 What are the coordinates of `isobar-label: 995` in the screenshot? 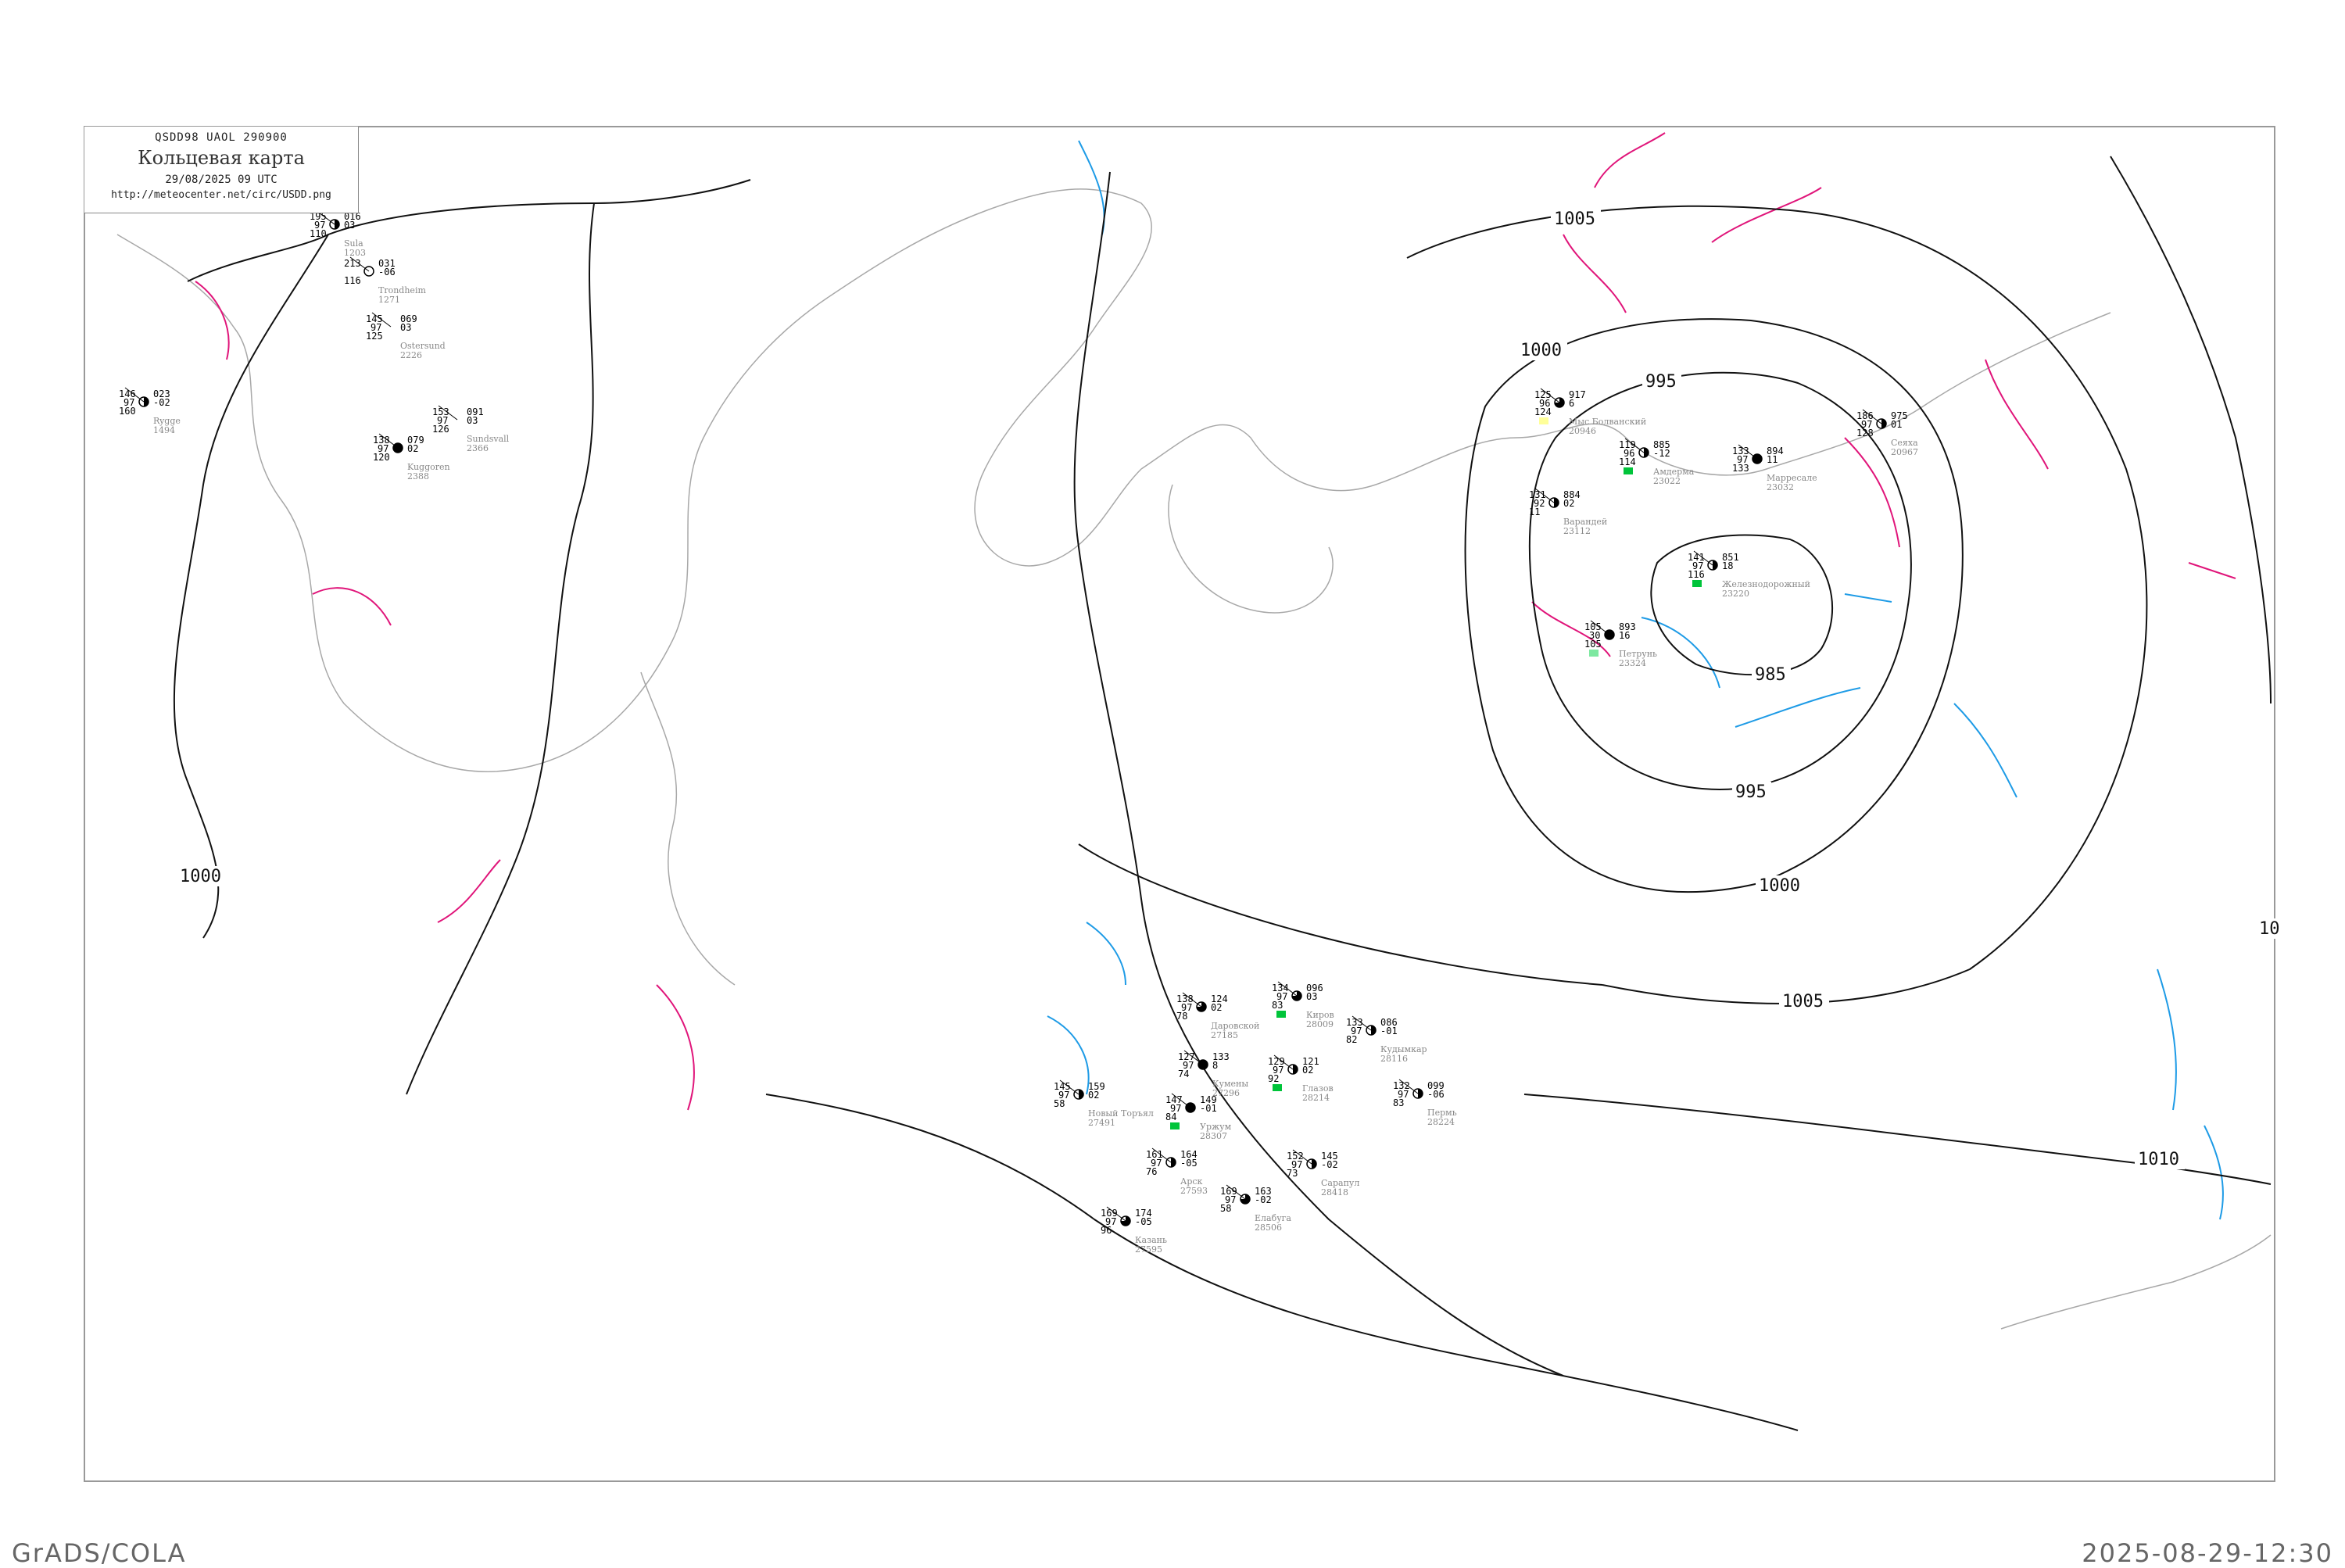 It's located at (1661, 382).